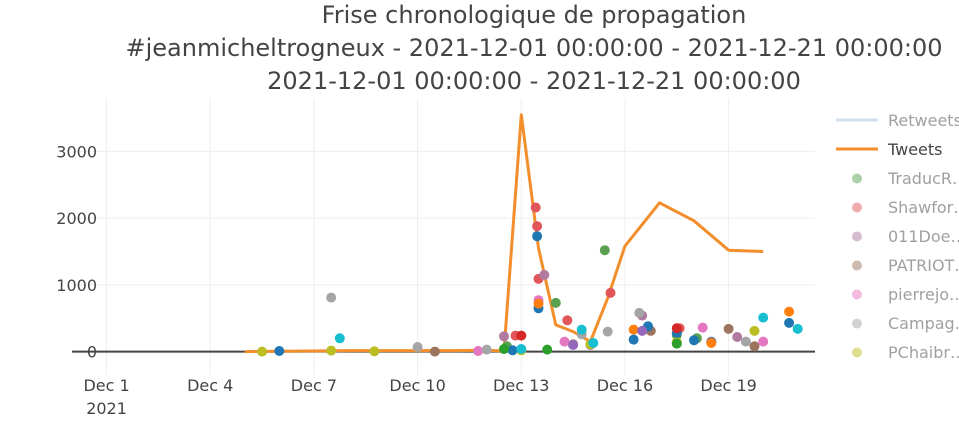  What do you see at coordinates (76, 285) in the screenshot?
I see `y-tick-label: 1000` at bounding box center [76, 285].